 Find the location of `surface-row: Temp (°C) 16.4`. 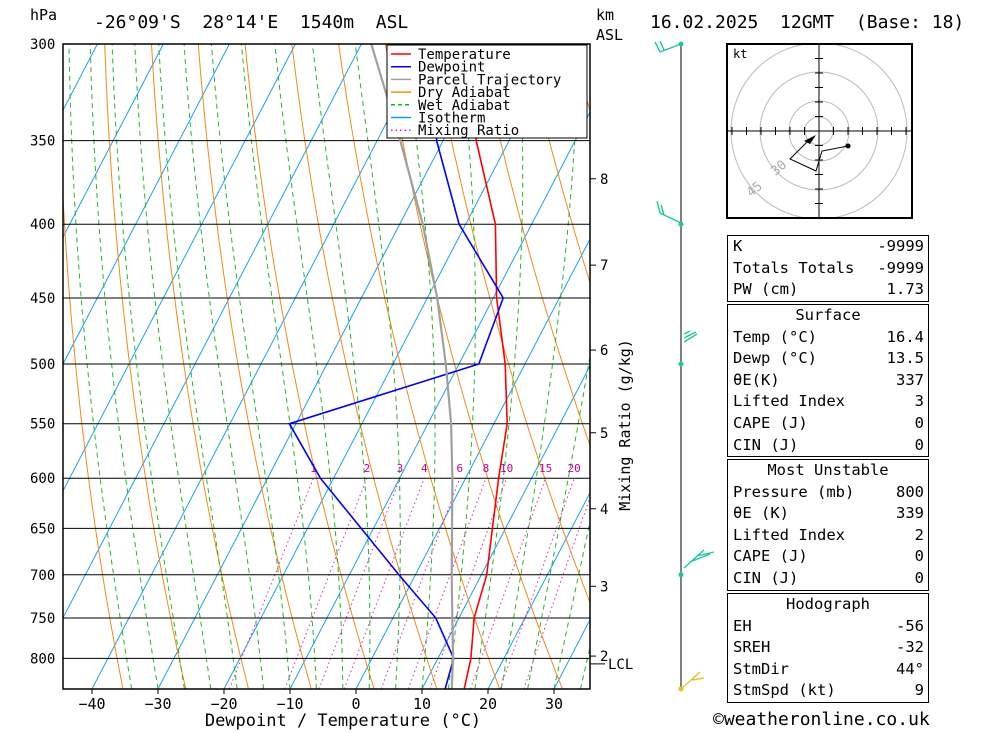

surface-row: Temp (°C) 16.4 is located at coordinates (828, 338).